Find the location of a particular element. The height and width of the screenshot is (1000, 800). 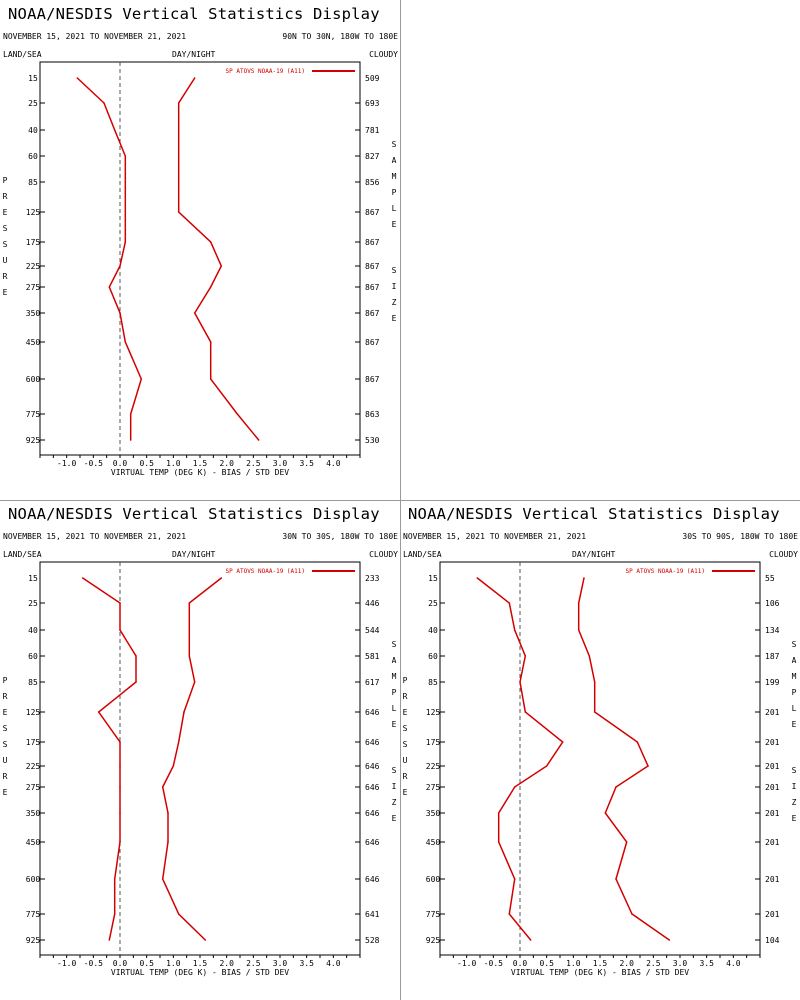

x-tick-label: 0.5 is located at coordinates (546, 963).